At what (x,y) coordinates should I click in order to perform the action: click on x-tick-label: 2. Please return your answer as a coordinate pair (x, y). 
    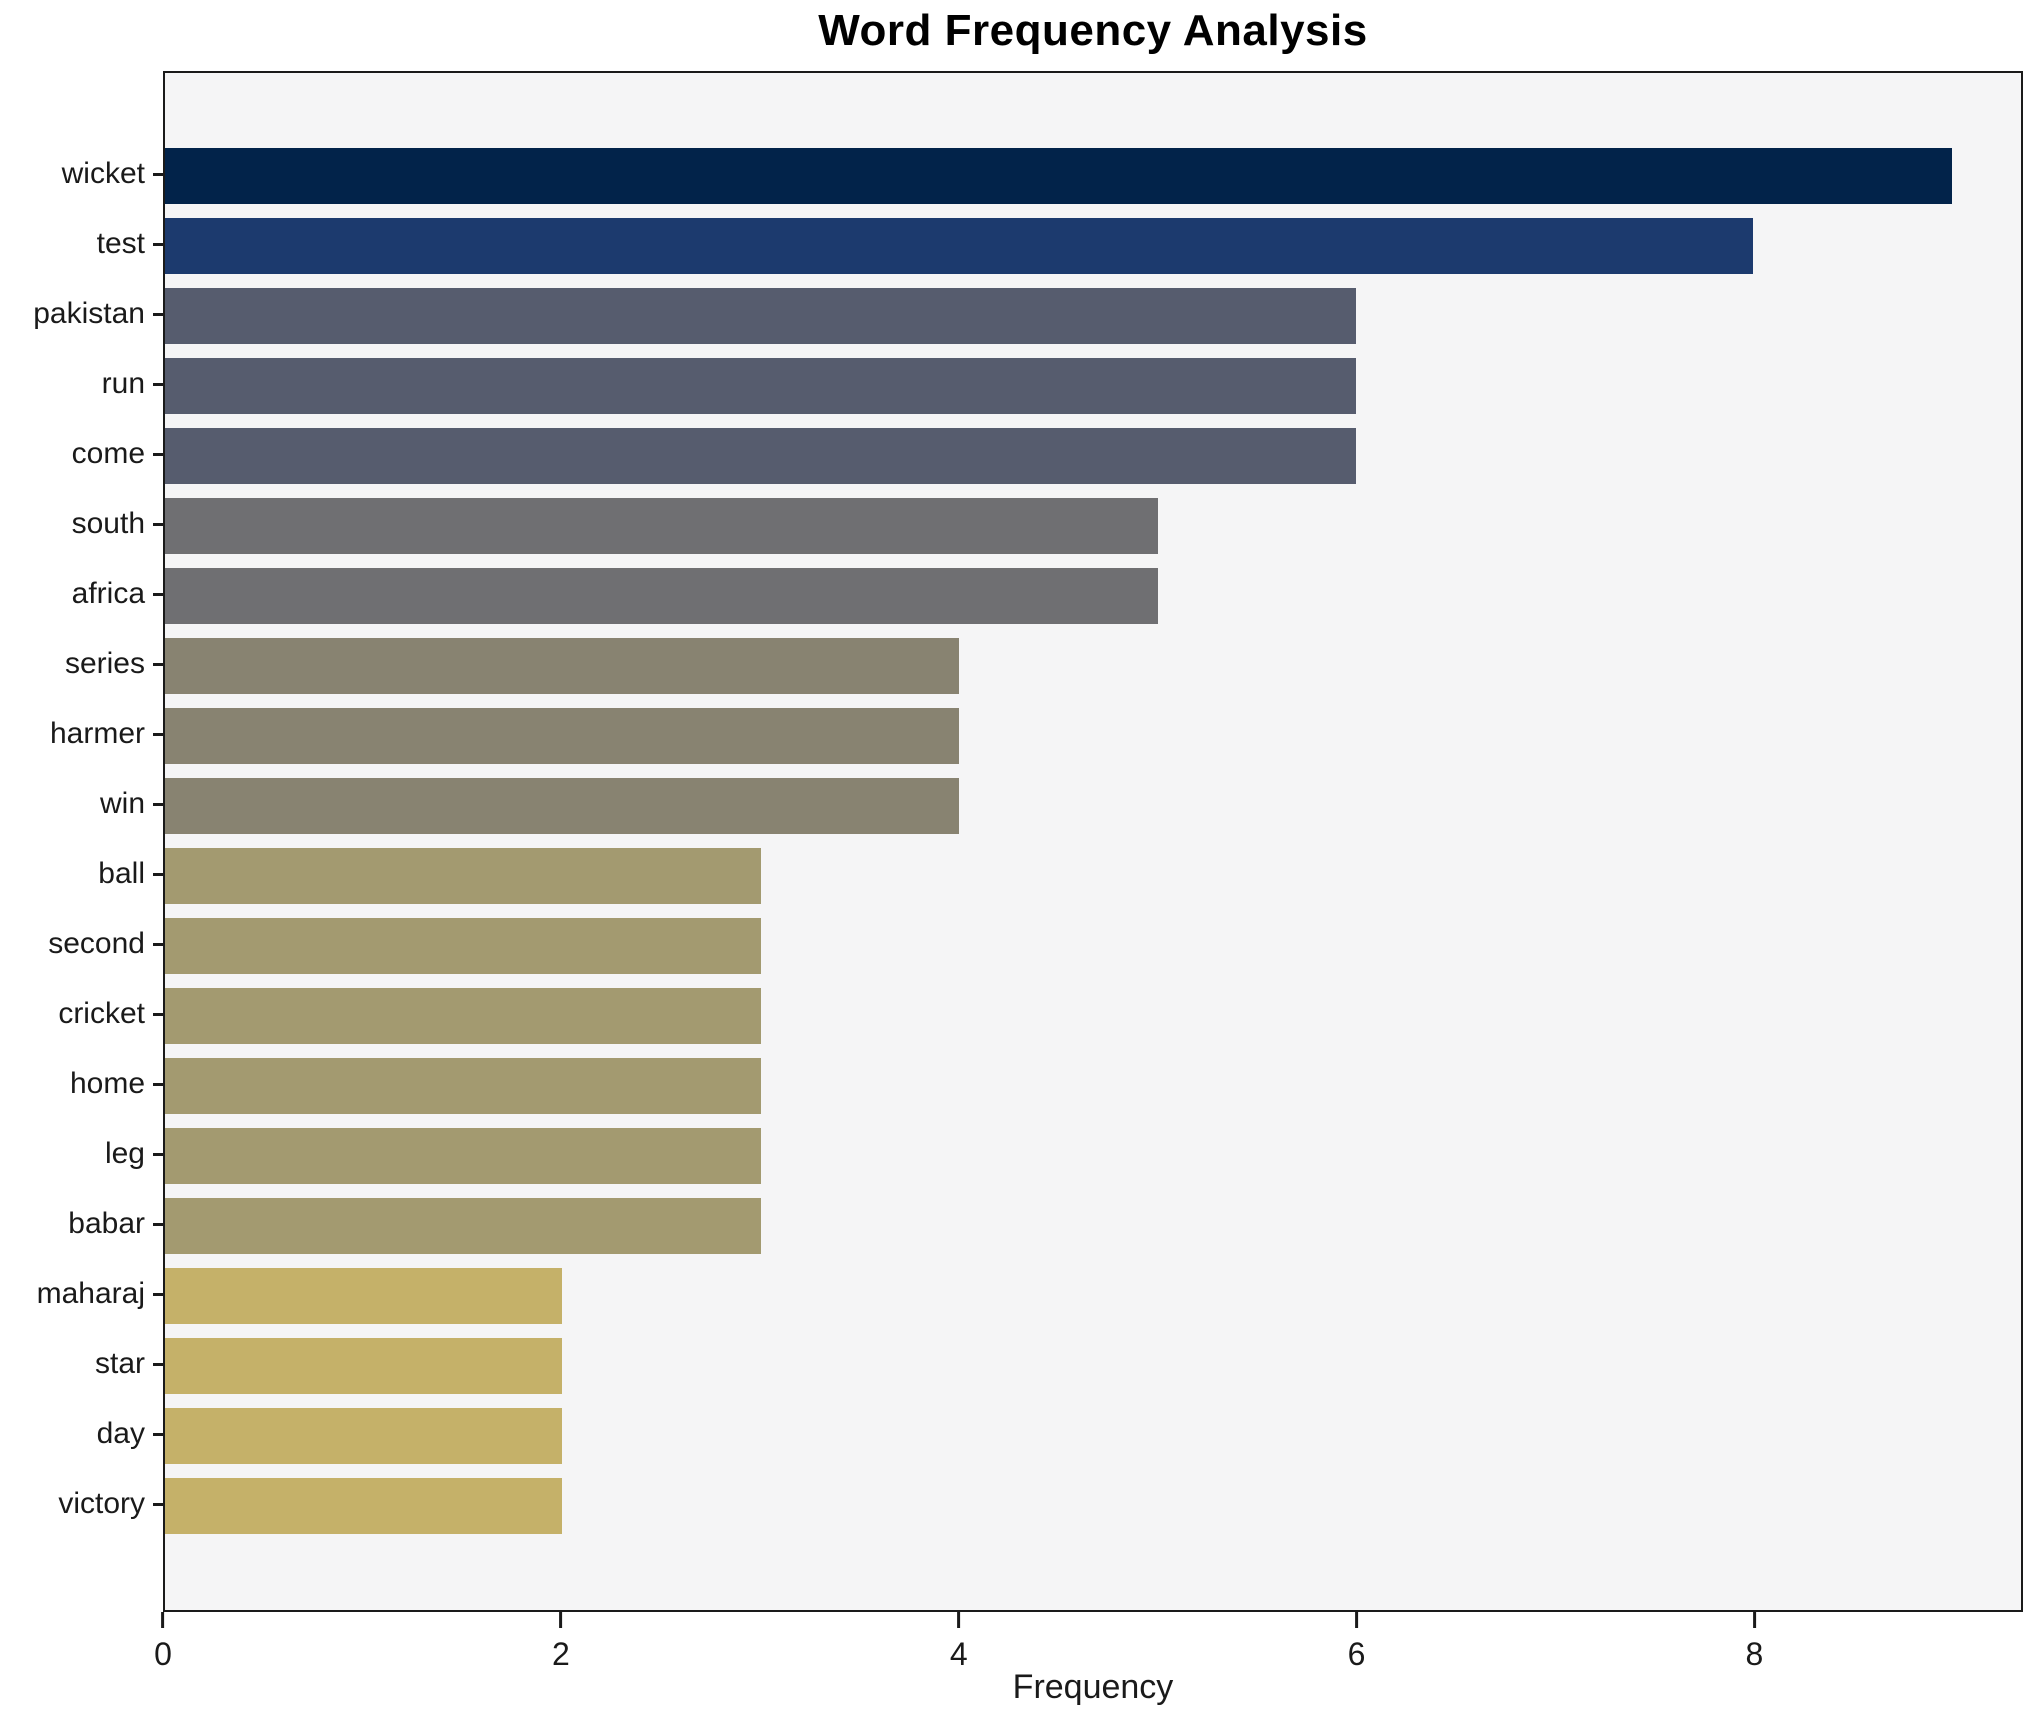
    Looking at the image, I should click on (560, 1654).